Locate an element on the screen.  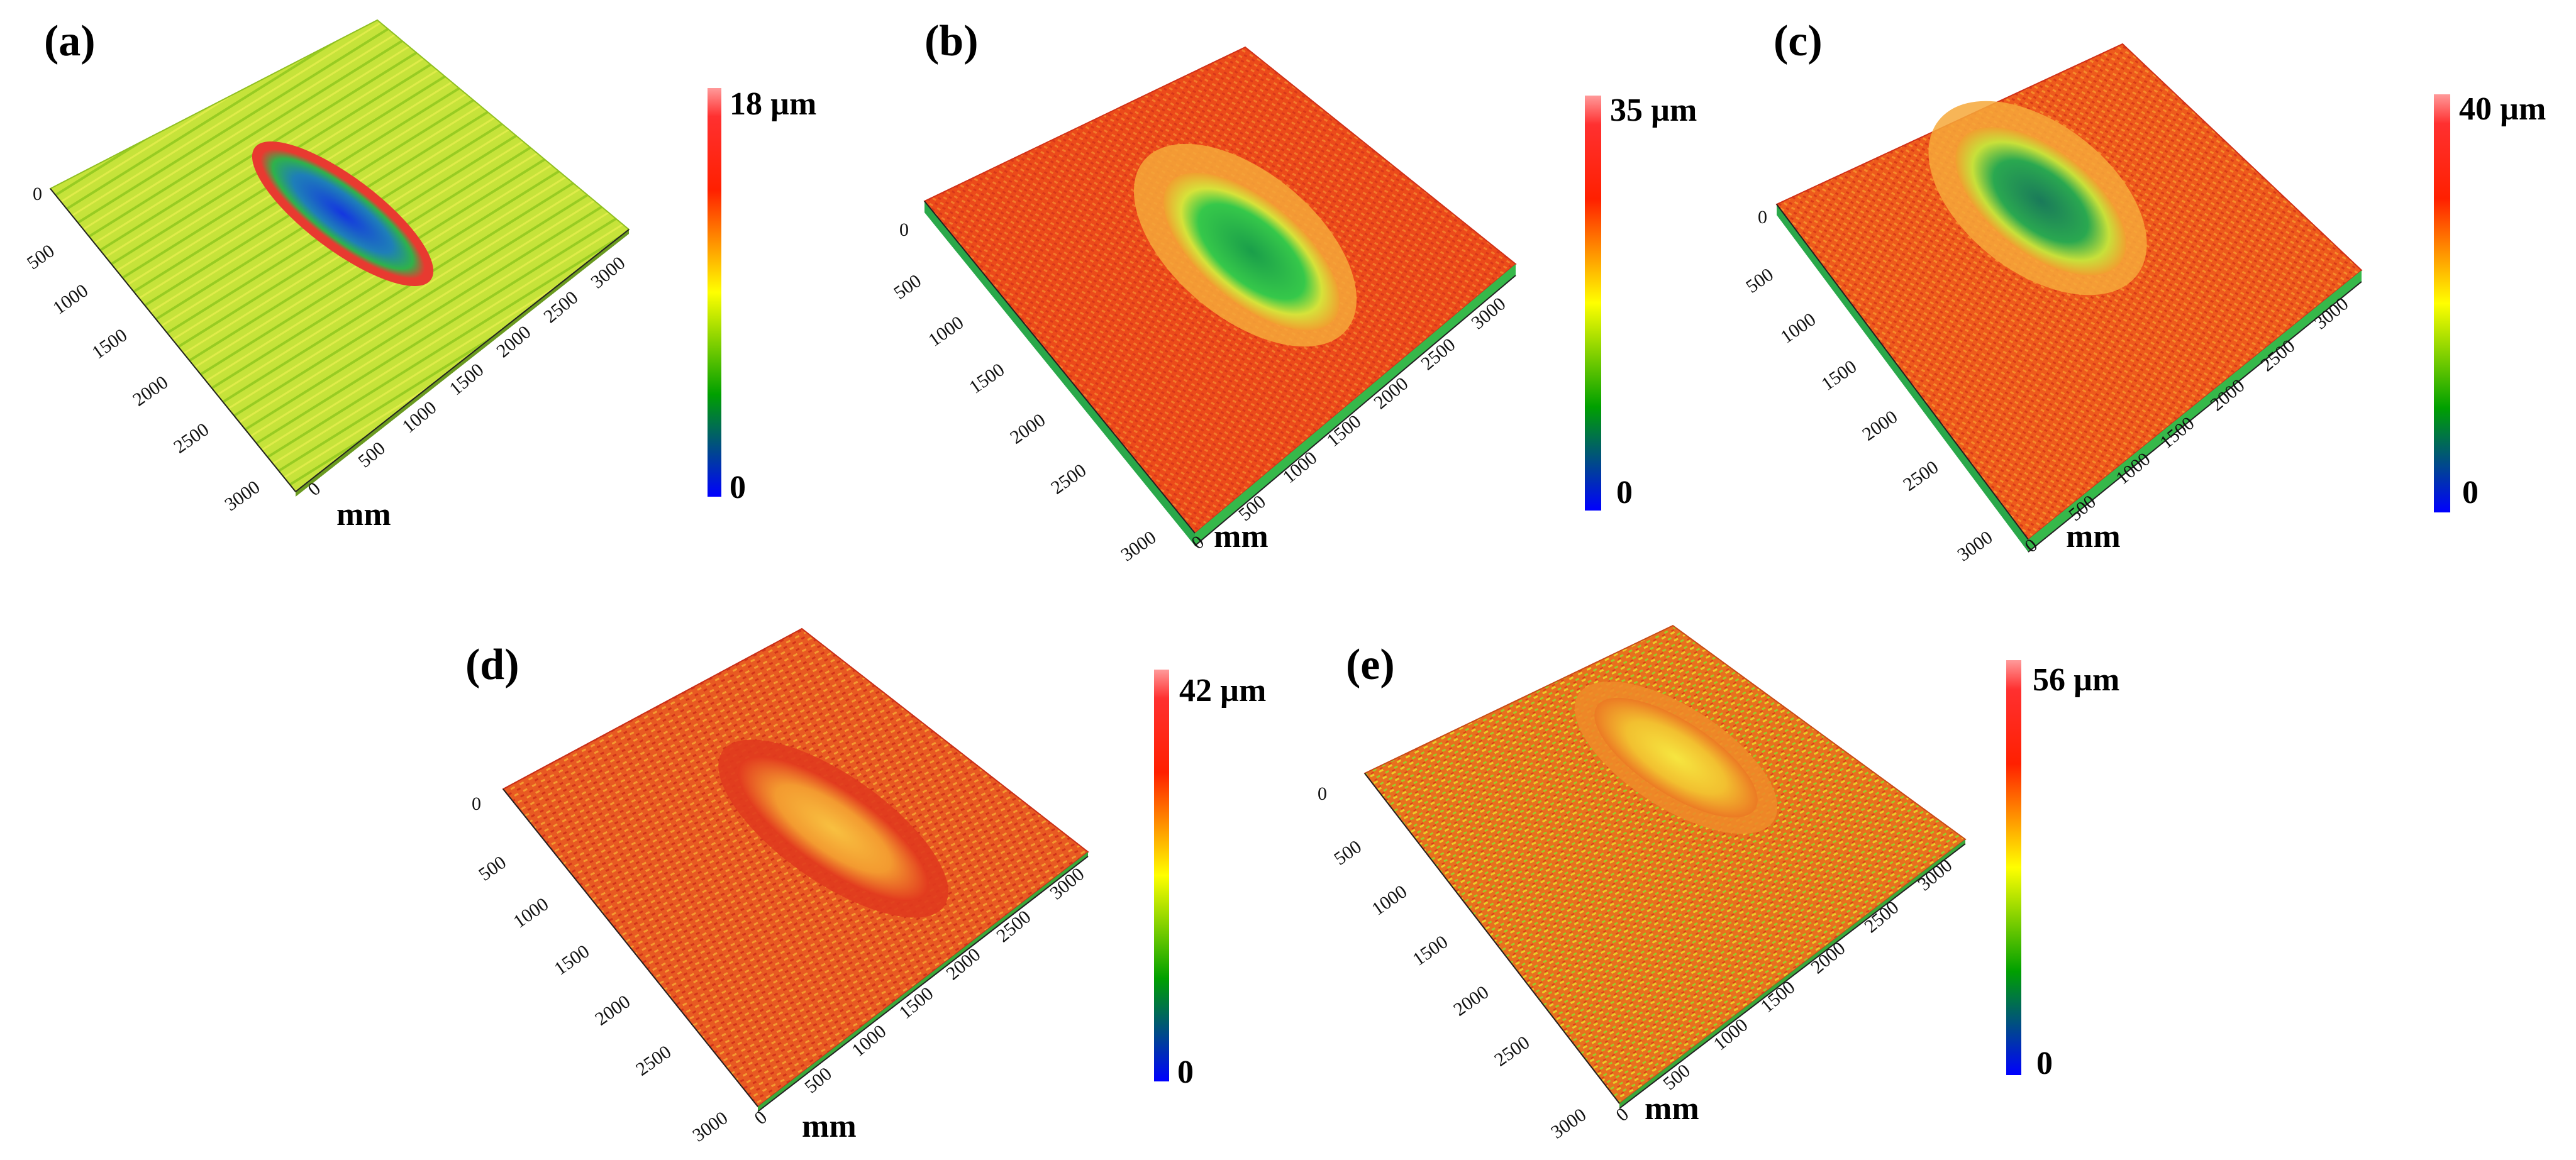
panel-a-side is located at coordinates (462, 363).